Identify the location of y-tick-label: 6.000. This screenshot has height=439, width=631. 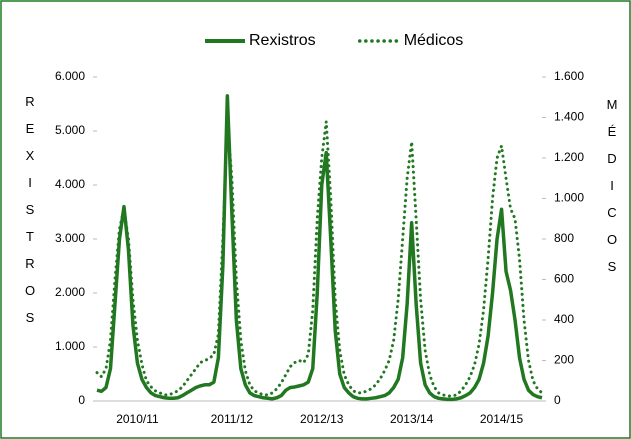
(70, 76).